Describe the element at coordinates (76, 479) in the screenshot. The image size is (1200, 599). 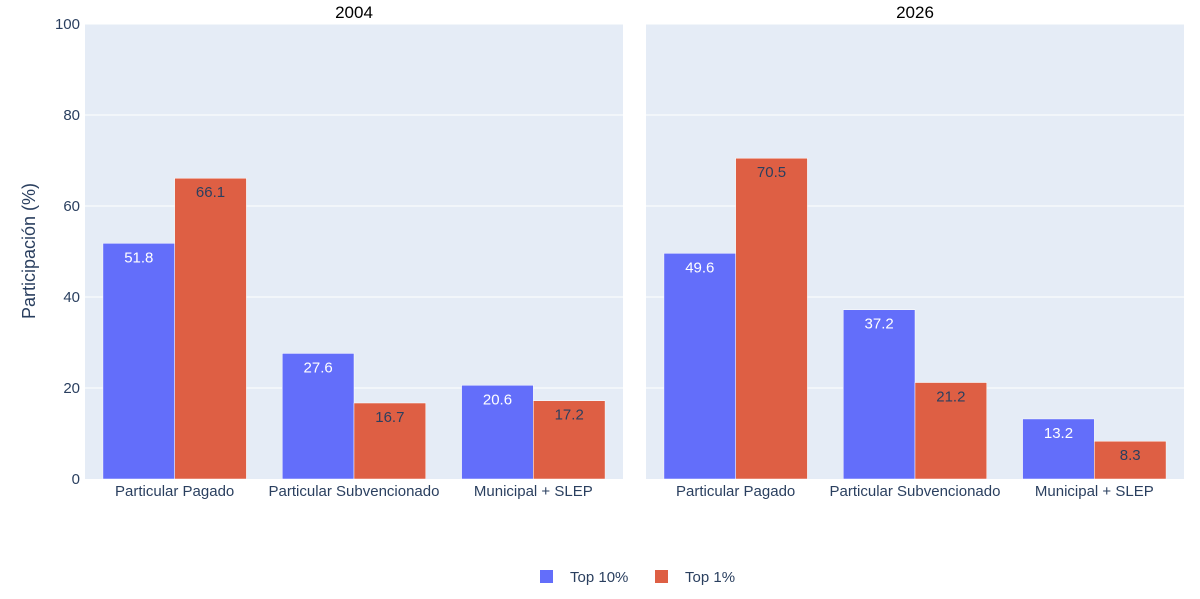
I see `y-tick-label: 0` at that location.